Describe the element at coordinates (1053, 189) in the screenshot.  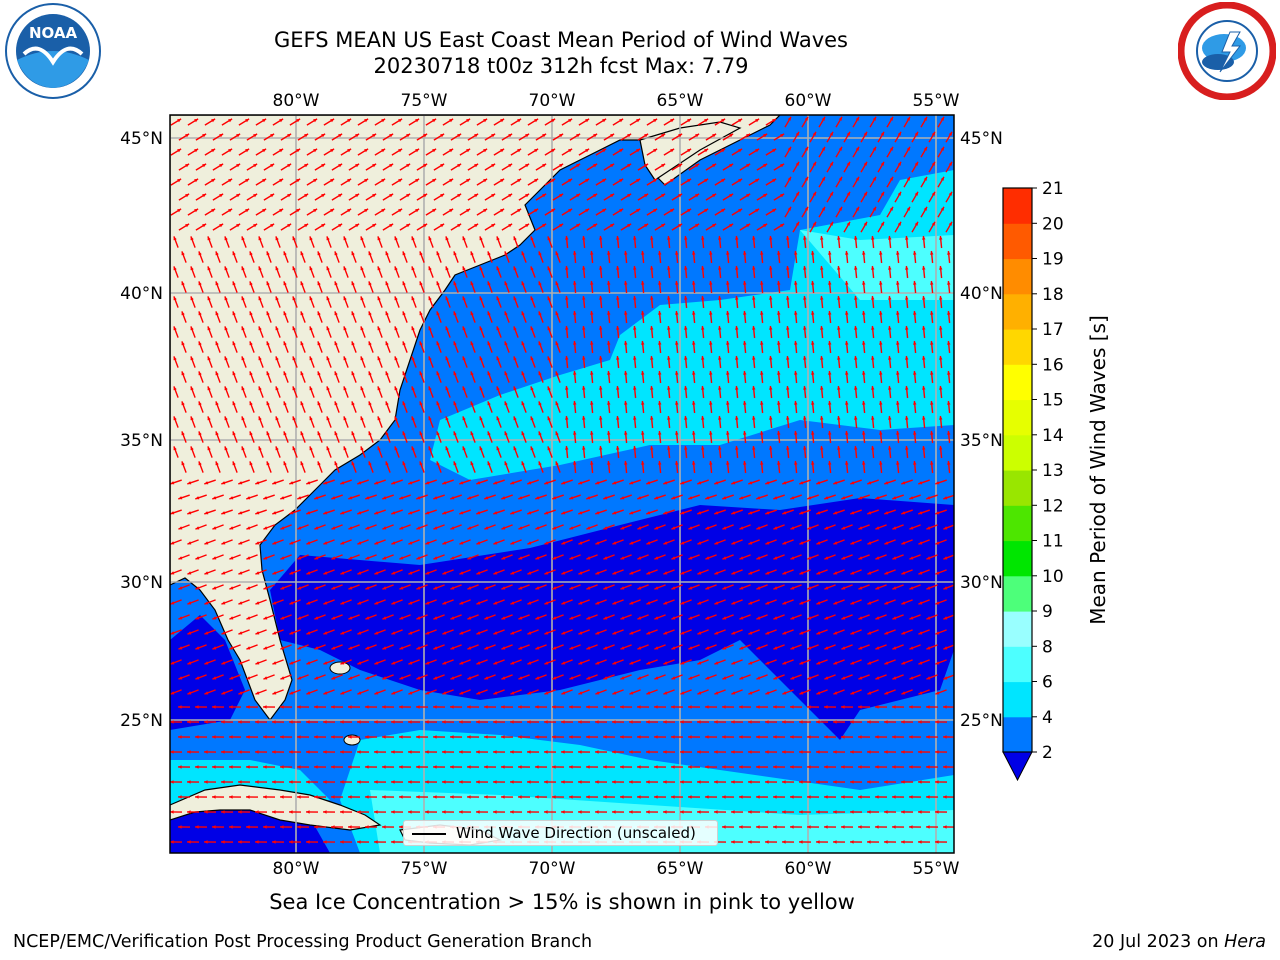
I see `colorbar-tick-label: 21` at that location.